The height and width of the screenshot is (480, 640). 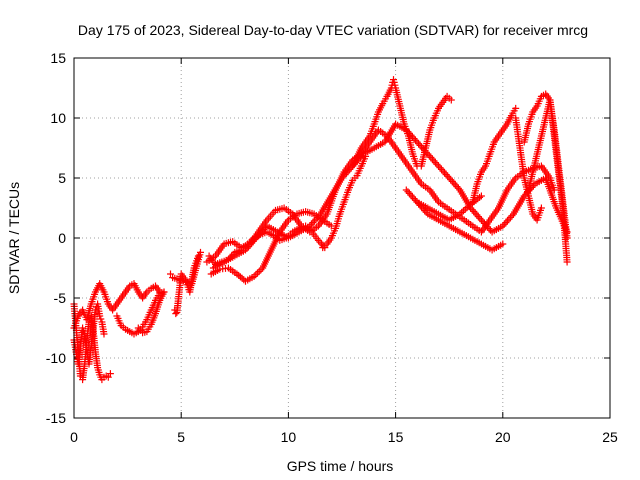 I want to click on y-tick-label: 0, so click(x=62, y=238).